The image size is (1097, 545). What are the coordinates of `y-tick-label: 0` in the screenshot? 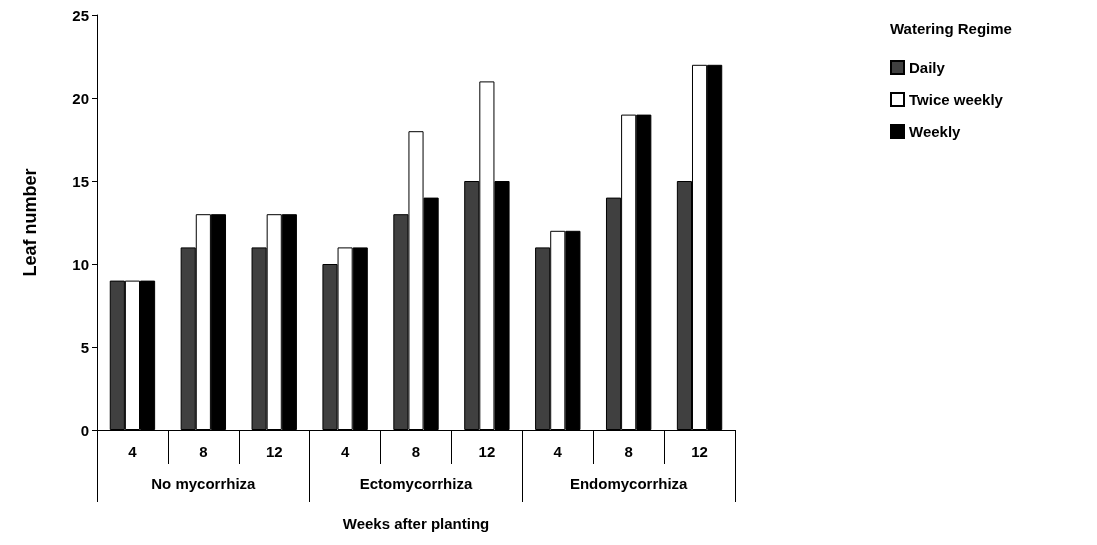 It's located at (84, 430).